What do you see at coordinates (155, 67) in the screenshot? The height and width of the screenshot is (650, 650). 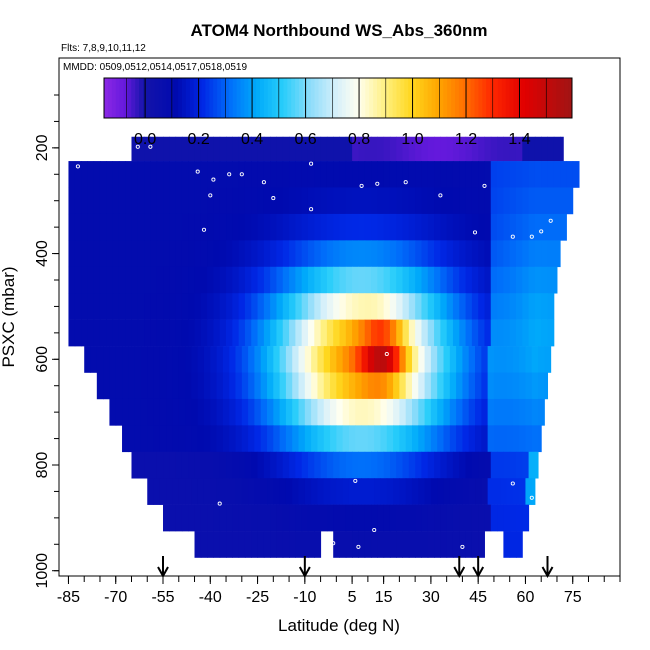 I see `dates-subtitle: MMDD: 0509,0512,0514,0517,0518,0519` at bounding box center [155, 67].